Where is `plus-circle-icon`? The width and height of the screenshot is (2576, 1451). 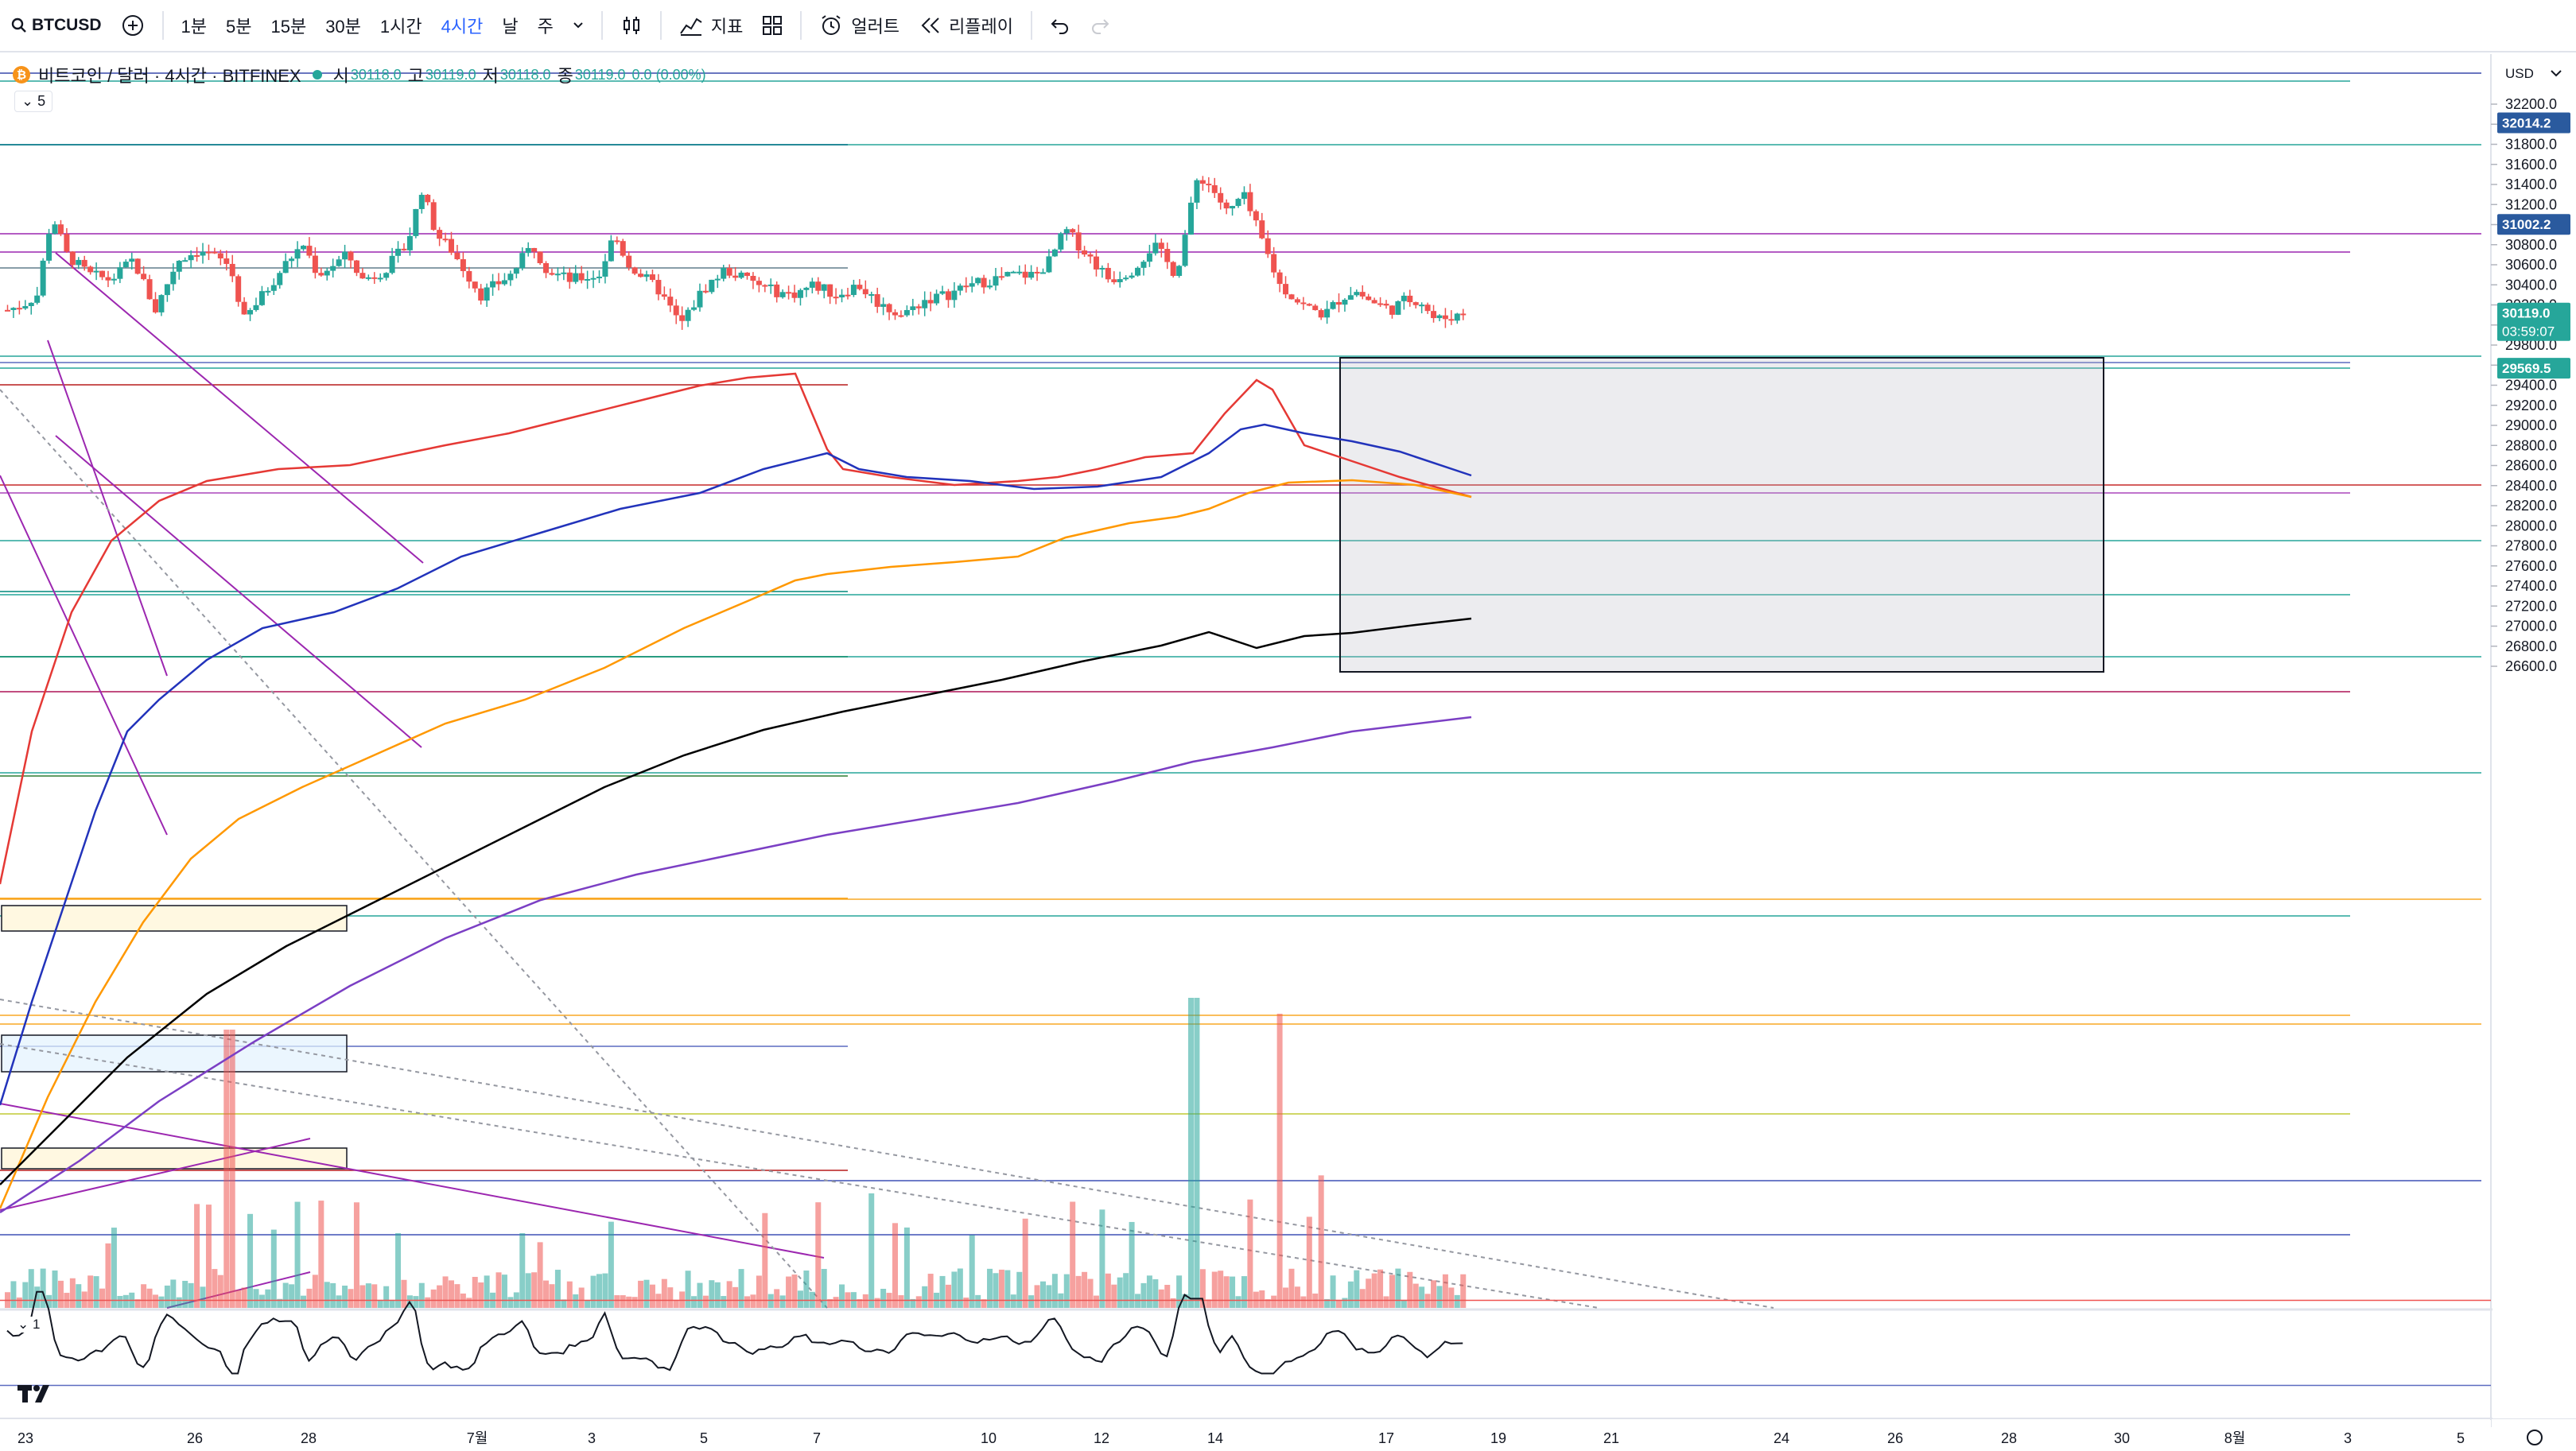 plus-circle-icon is located at coordinates (132, 25).